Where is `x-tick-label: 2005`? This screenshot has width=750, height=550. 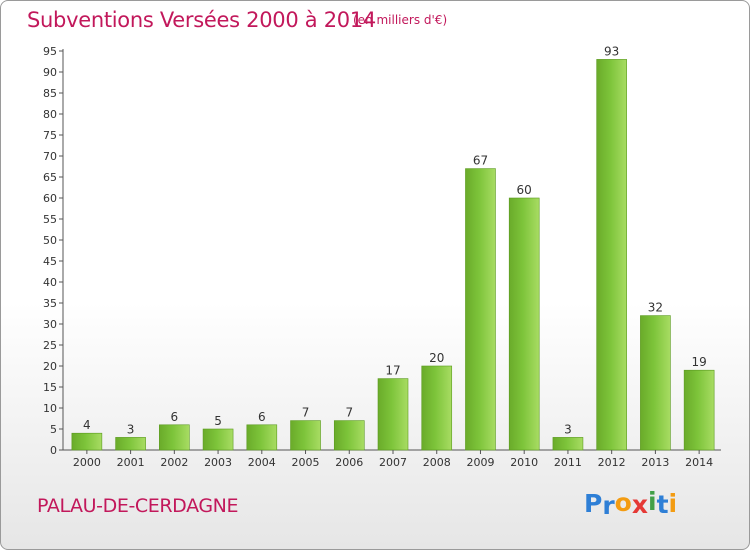 x-tick-label: 2005 is located at coordinates (306, 462).